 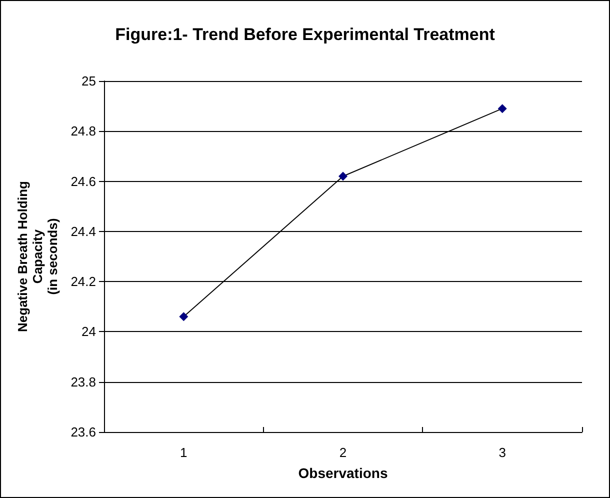 What do you see at coordinates (89, 81) in the screenshot?
I see `y-tick-label: 25` at bounding box center [89, 81].